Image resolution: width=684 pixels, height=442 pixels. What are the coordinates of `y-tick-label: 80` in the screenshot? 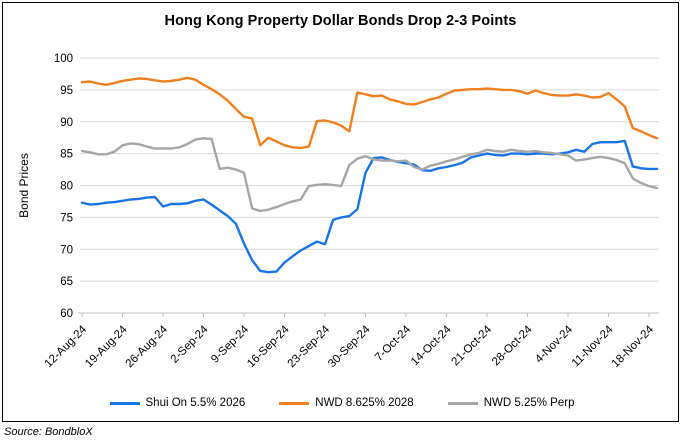 It's located at (66, 187).